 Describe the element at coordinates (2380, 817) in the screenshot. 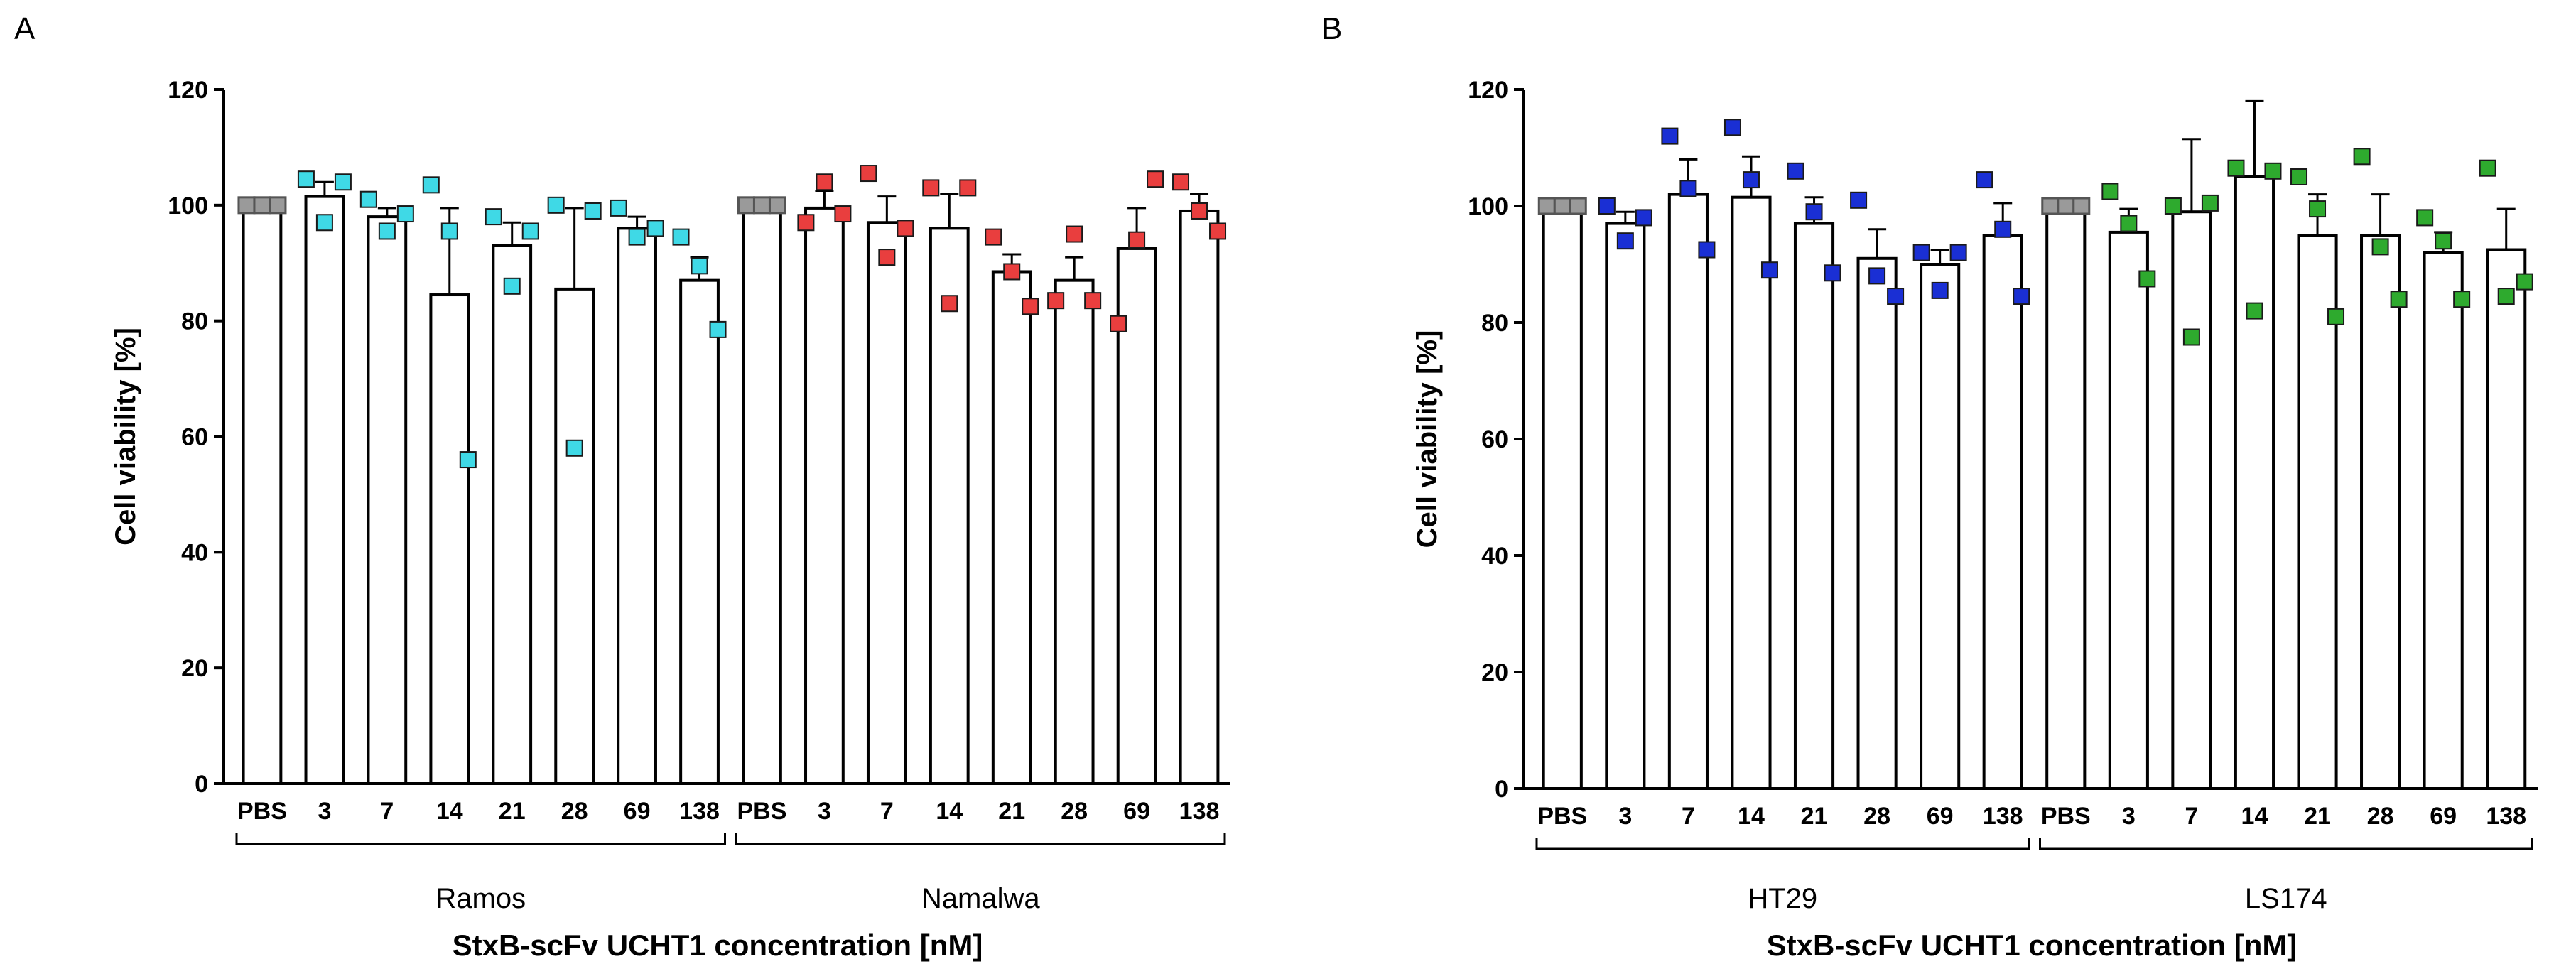

I see `x-tick-label: 28` at that location.